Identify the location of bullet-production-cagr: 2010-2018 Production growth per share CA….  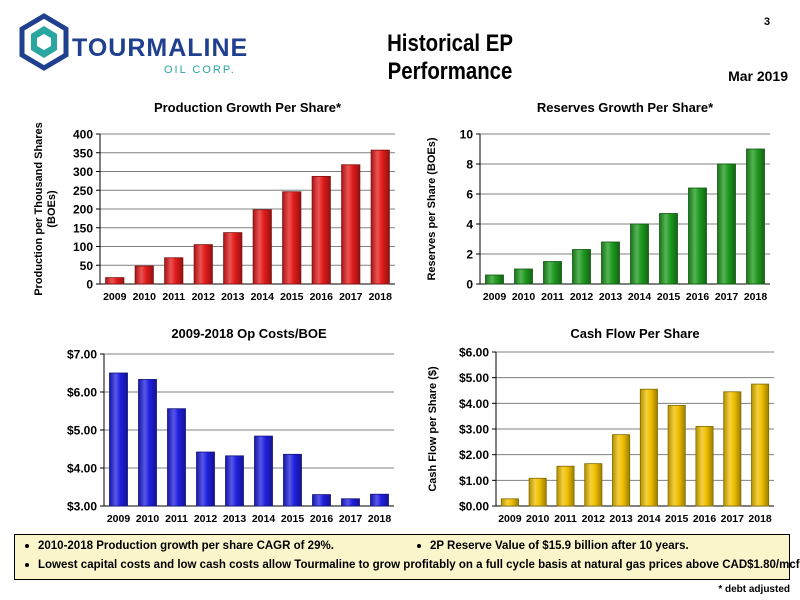
(179, 546).